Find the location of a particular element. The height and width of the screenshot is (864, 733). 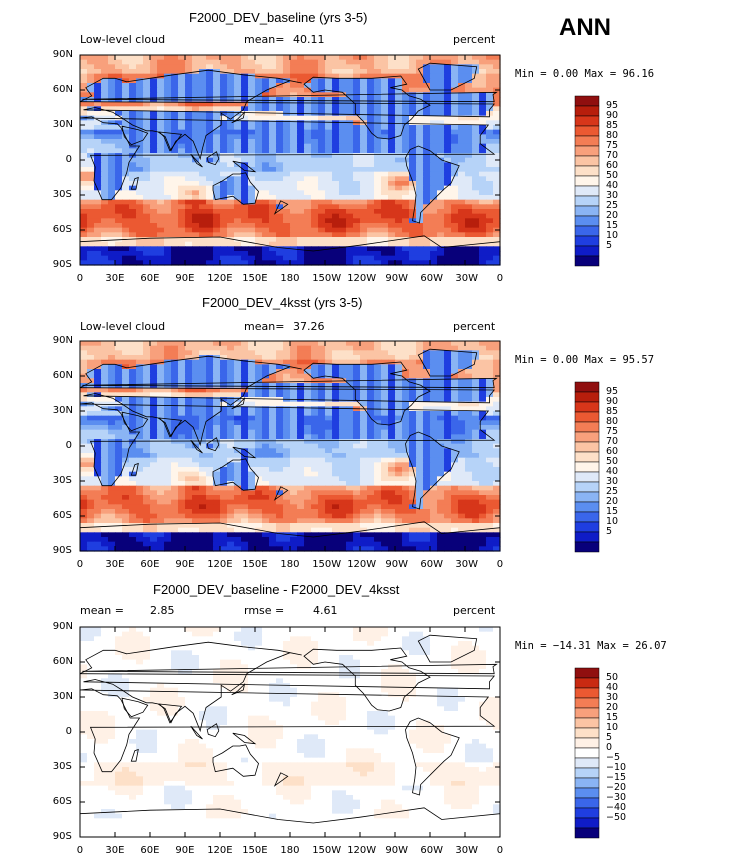

units-label: percent is located at coordinates (474, 610).